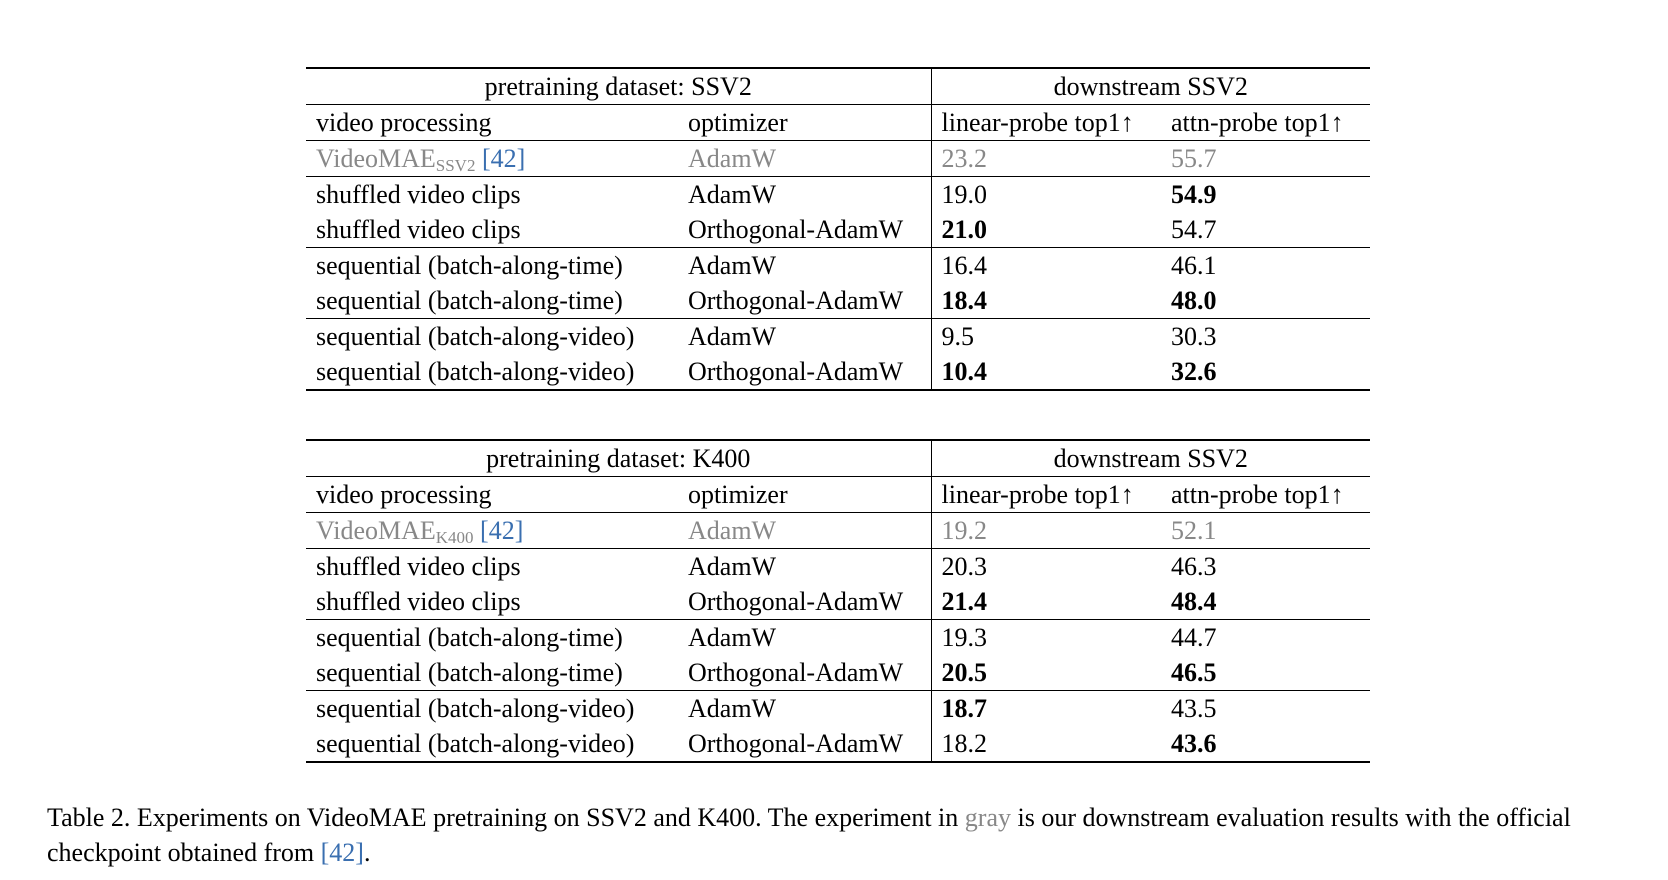 This screenshot has width=1668, height=880. I want to click on table-row: shuffled video clips AdamW 19.0 54.9, so click(838, 194).